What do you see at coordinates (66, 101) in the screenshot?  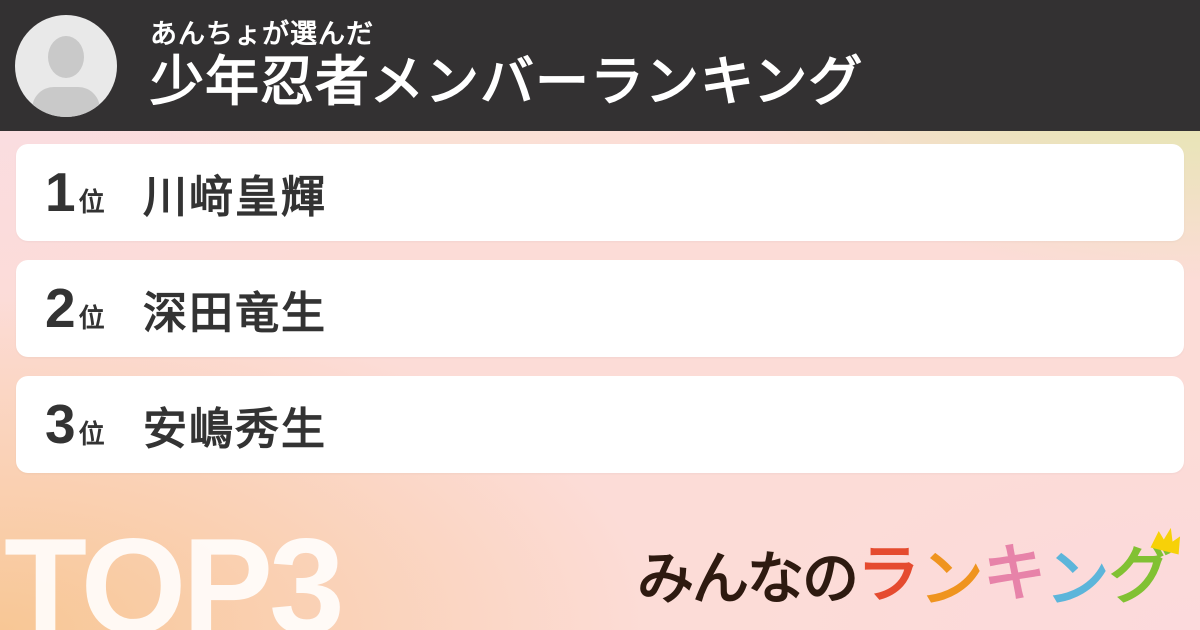 I see `avatar-person-body-icon` at bounding box center [66, 101].